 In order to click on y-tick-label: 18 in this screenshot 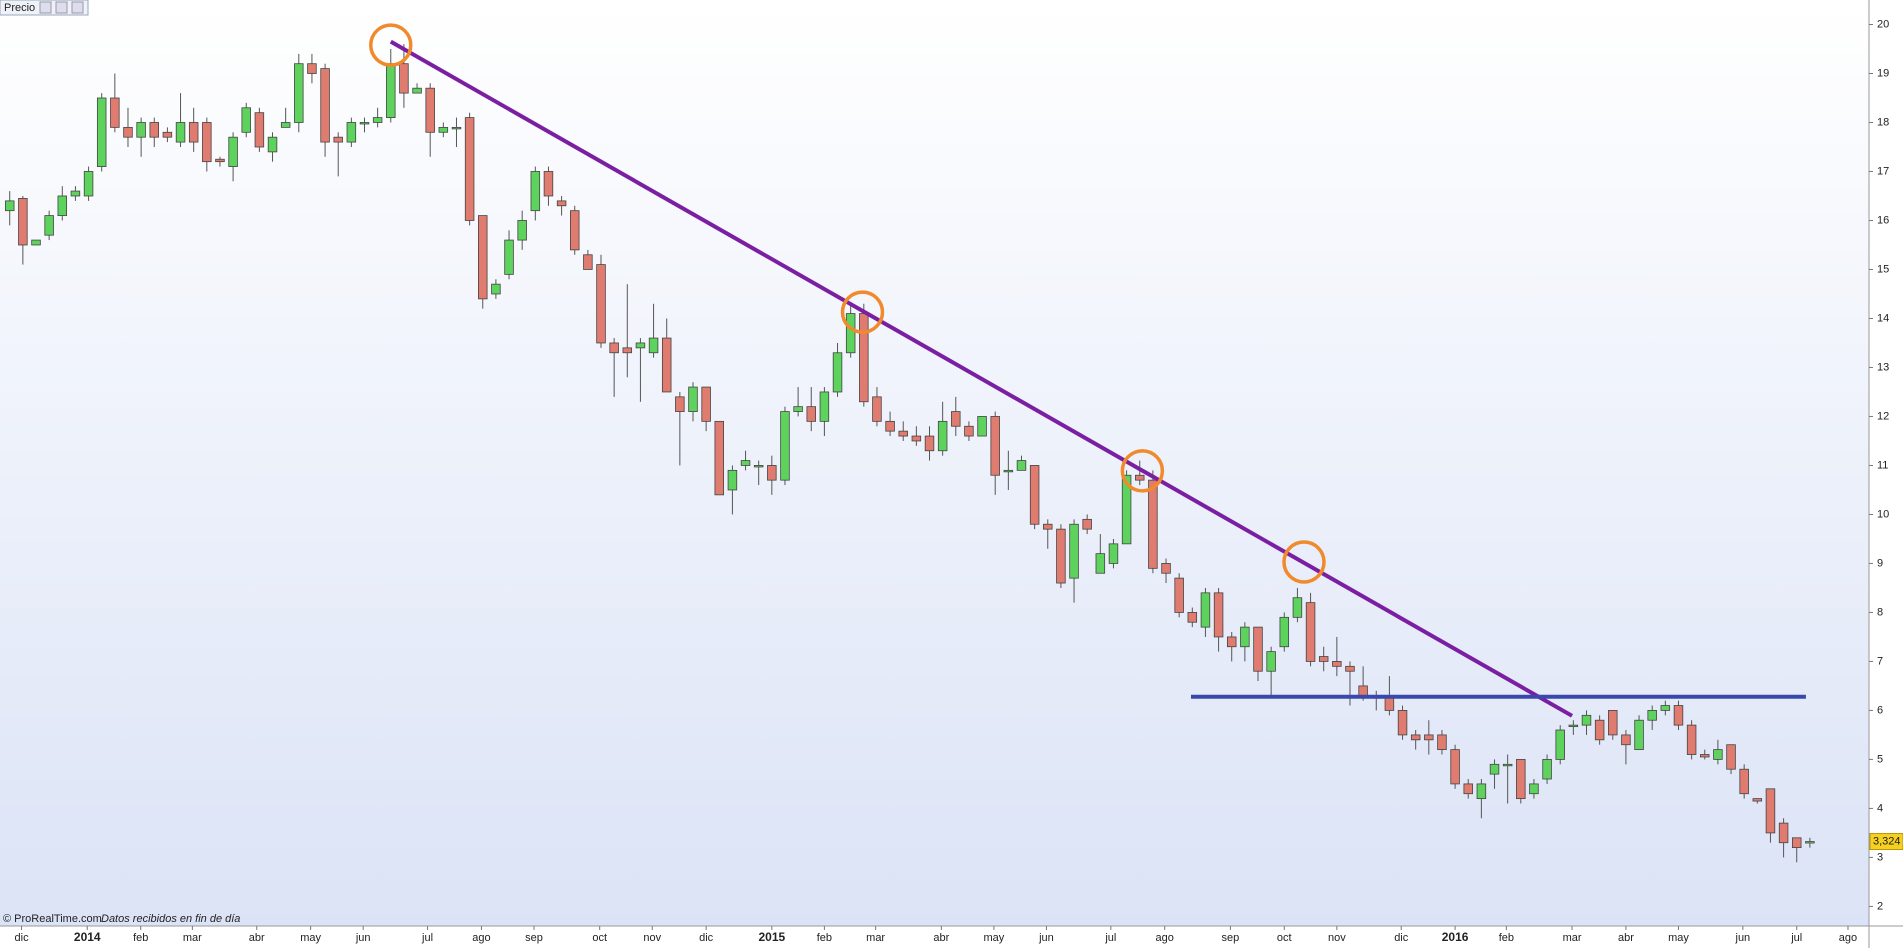, I will do `click(1883, 122)`.